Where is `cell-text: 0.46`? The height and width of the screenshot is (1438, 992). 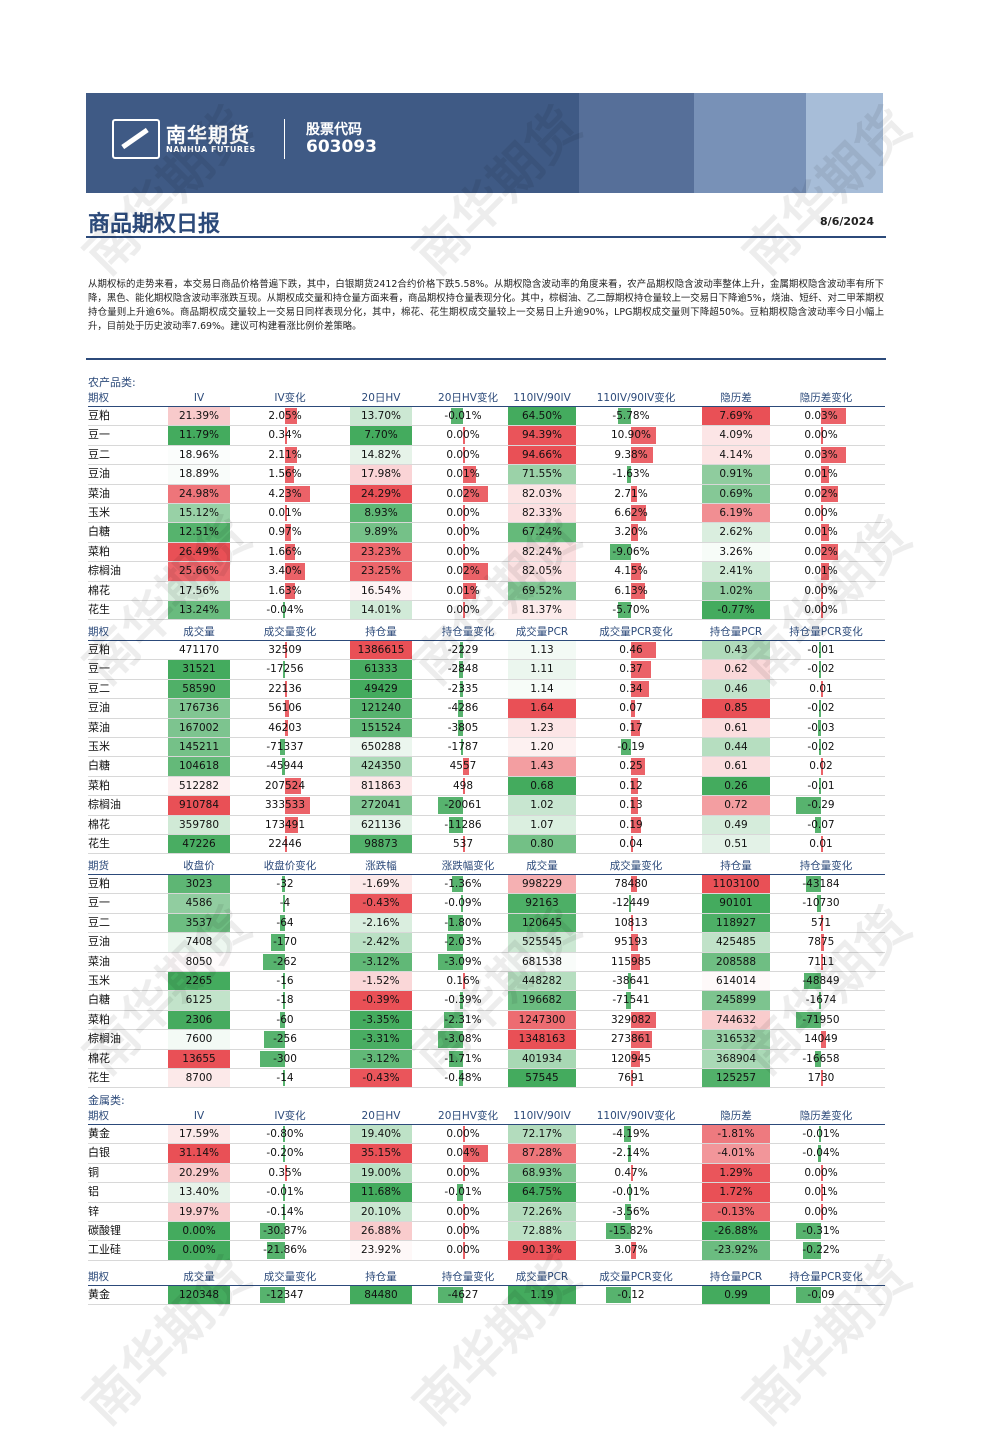
cell-text: 0.46 is located at coordinates (631, 650).